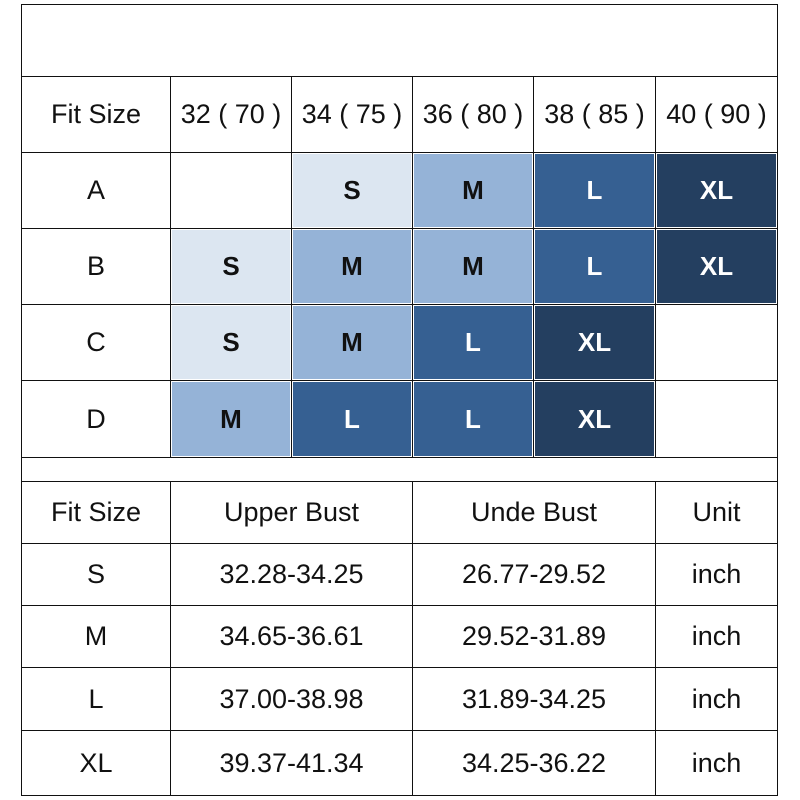 This screenshot has width=800, height=800. Describe the element at coordinates (96, 190) in the screenshot. I see `cup-label: A` at that location.